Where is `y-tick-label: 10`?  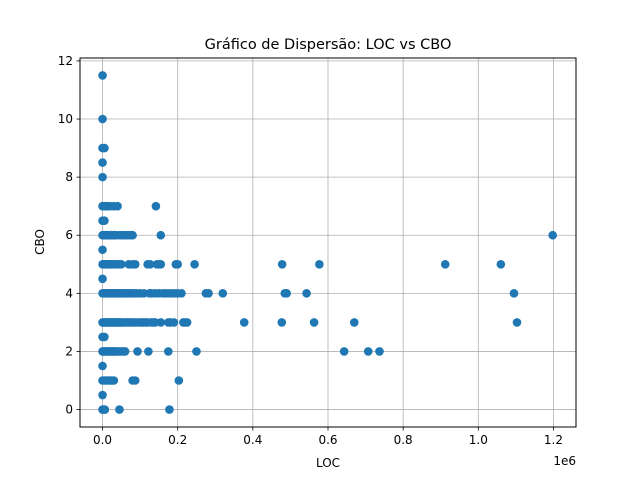 y-tick-label: 10 is located at coordinates (65, 119).